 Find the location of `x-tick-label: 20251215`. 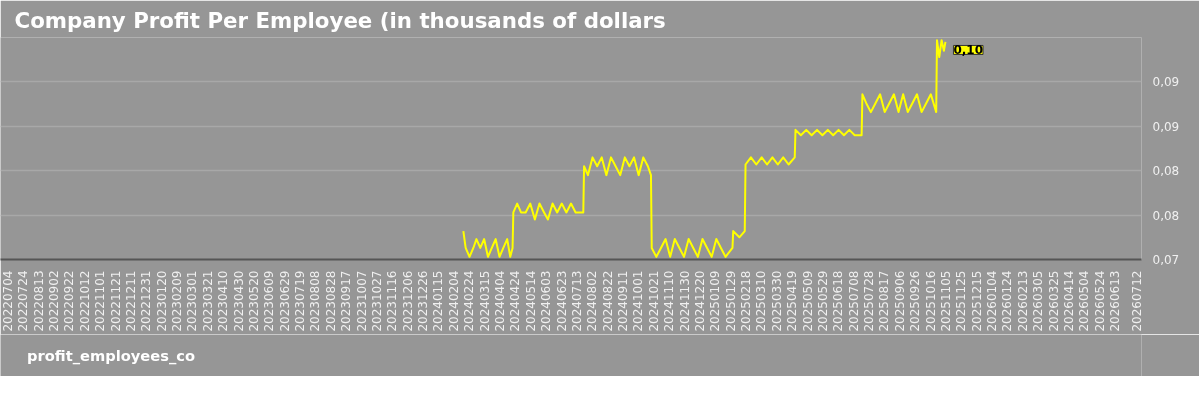

x-tick-label: 20251215 is located at coordinates (976, 301).